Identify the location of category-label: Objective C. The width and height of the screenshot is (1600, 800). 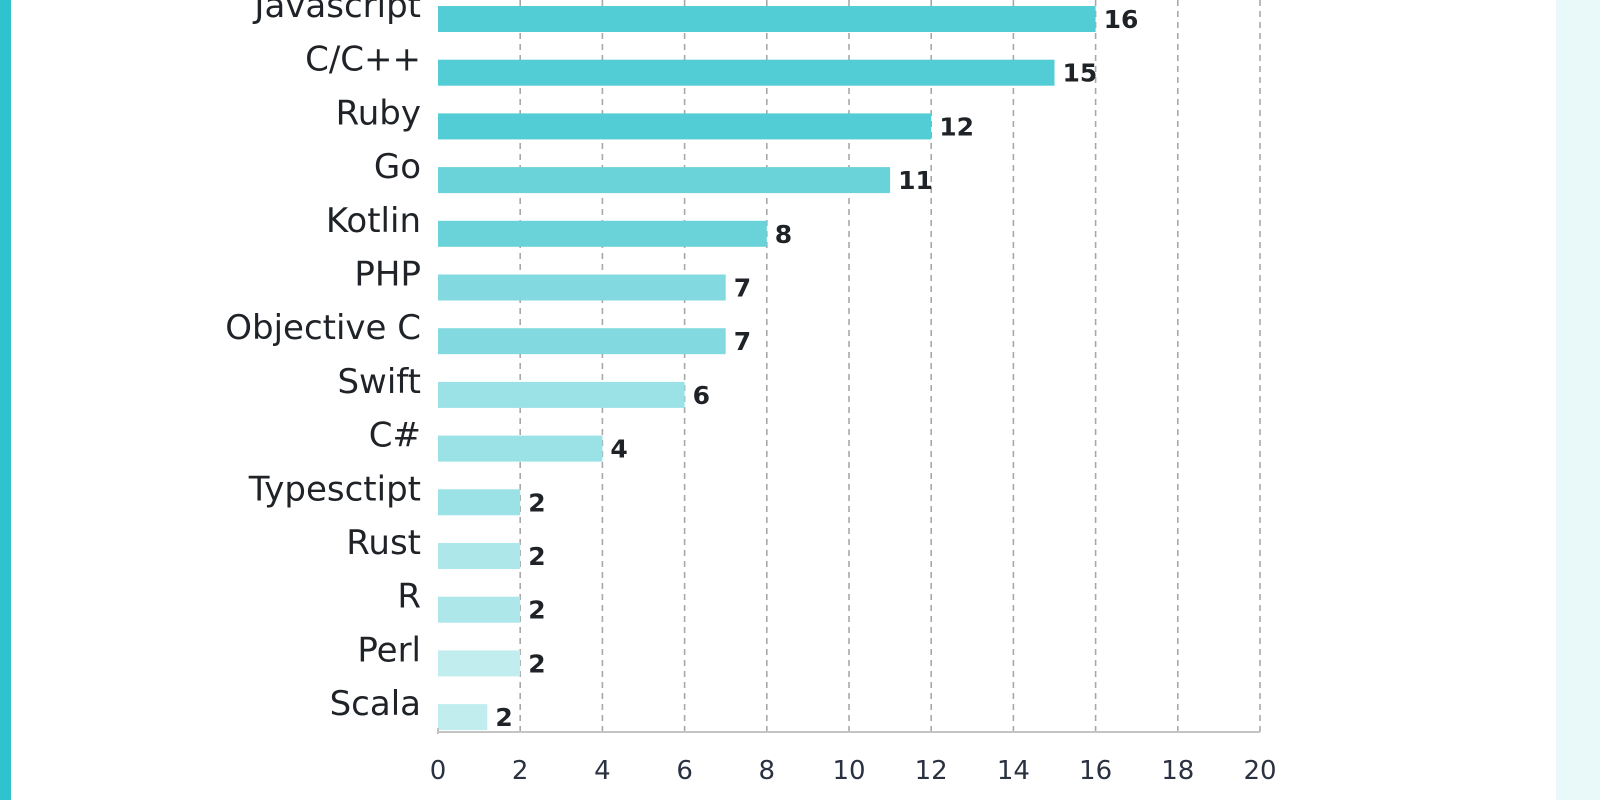
(323, 328).